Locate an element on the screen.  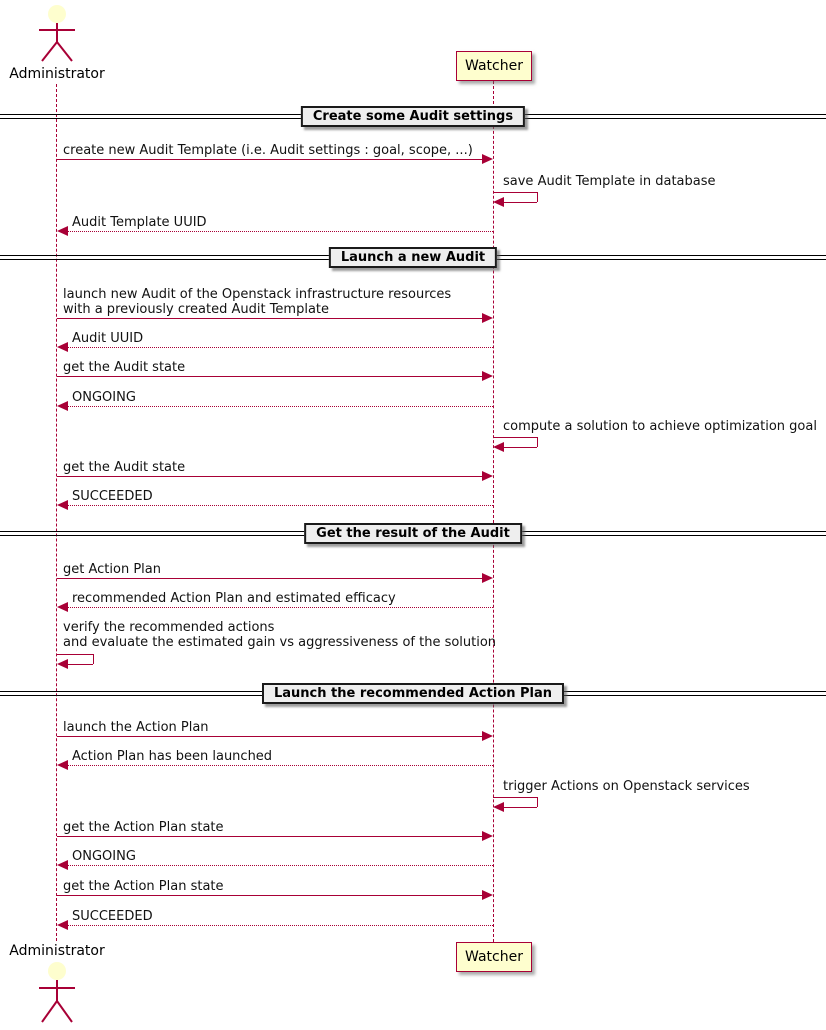
section-divider: Get the result of the Audit is located at coordinates (413, 534).